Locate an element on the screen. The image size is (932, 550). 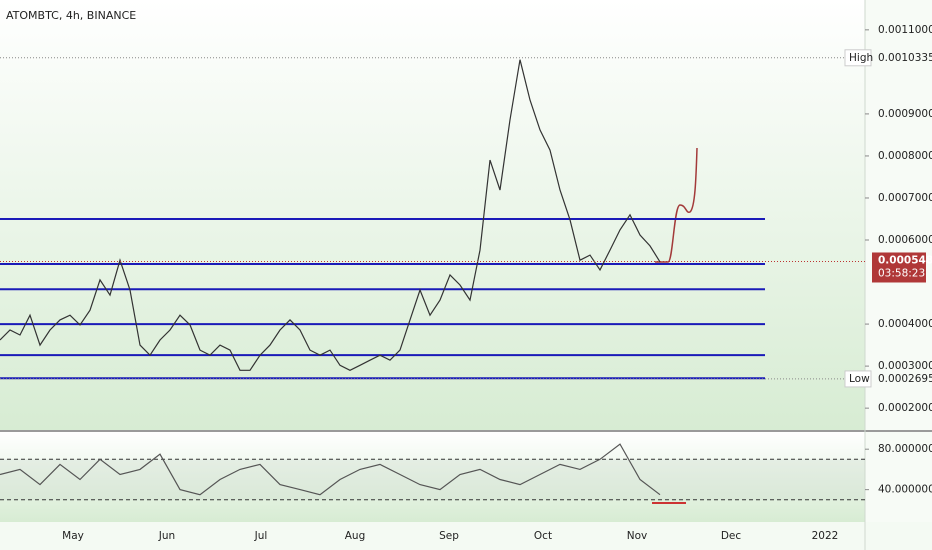
last-price-label: 0.0005489 is located at coordinates (905, 260).